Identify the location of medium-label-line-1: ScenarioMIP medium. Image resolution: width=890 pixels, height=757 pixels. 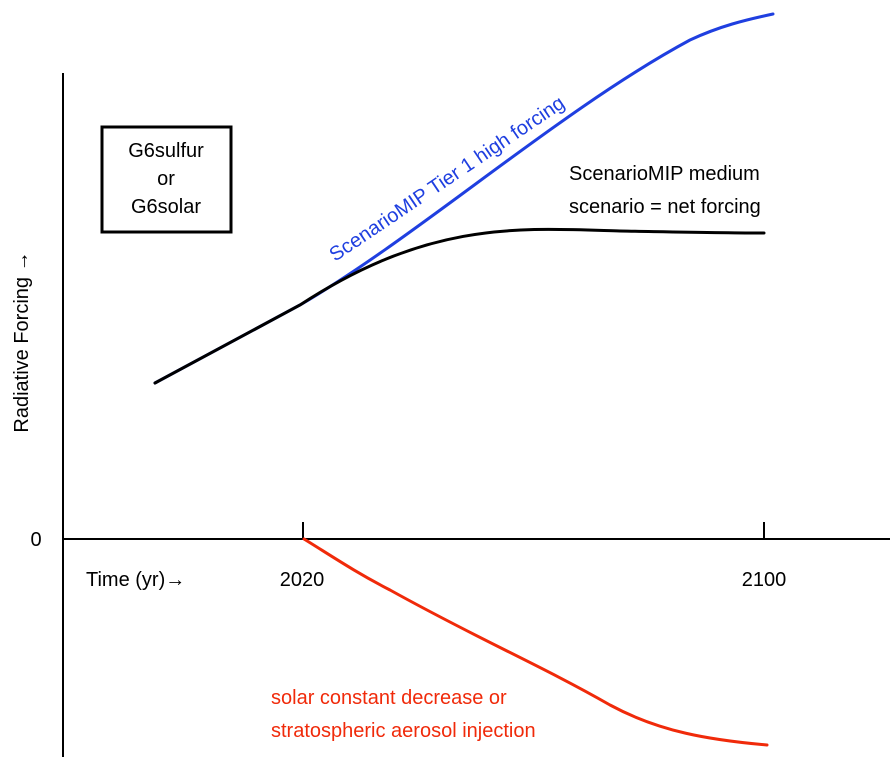
(664, 174).